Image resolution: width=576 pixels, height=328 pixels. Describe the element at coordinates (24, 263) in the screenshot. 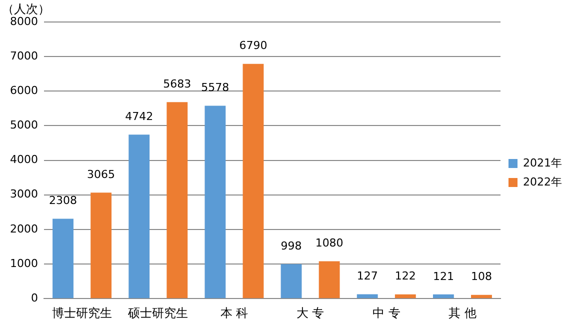

I see `y-tick-label: 1000` at that location.